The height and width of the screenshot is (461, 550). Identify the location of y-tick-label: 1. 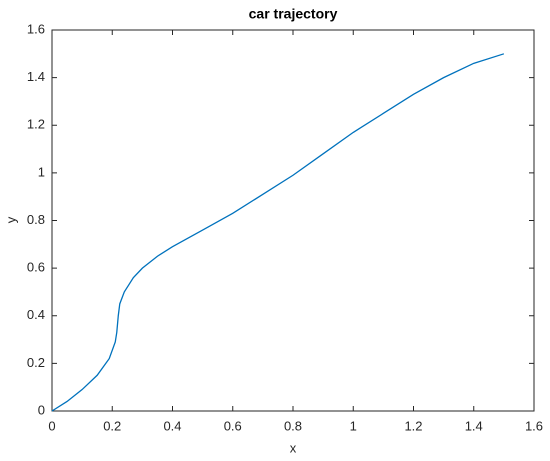
(41, 171).